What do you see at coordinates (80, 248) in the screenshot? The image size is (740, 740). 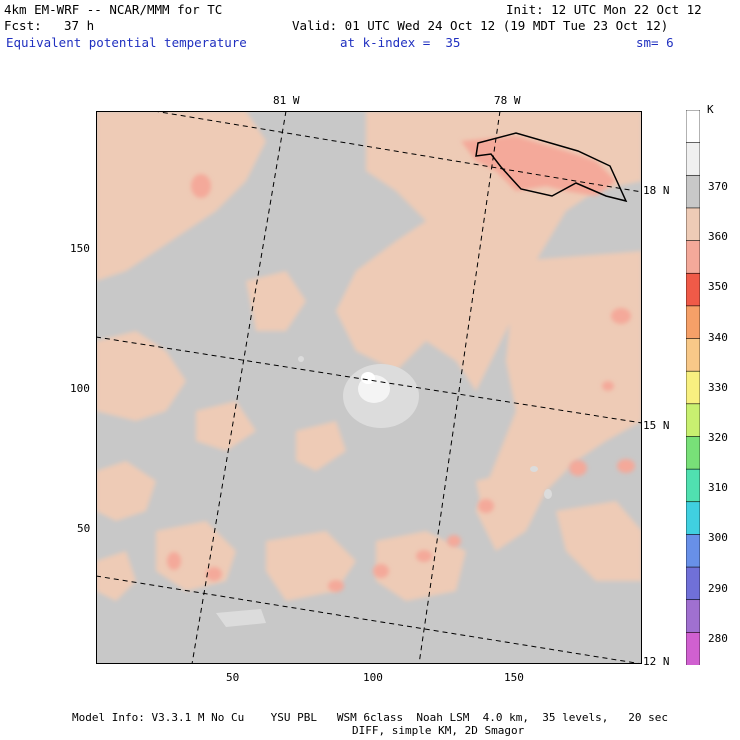 I see `y-tick-150: 150` at bounding box center [80, 248].